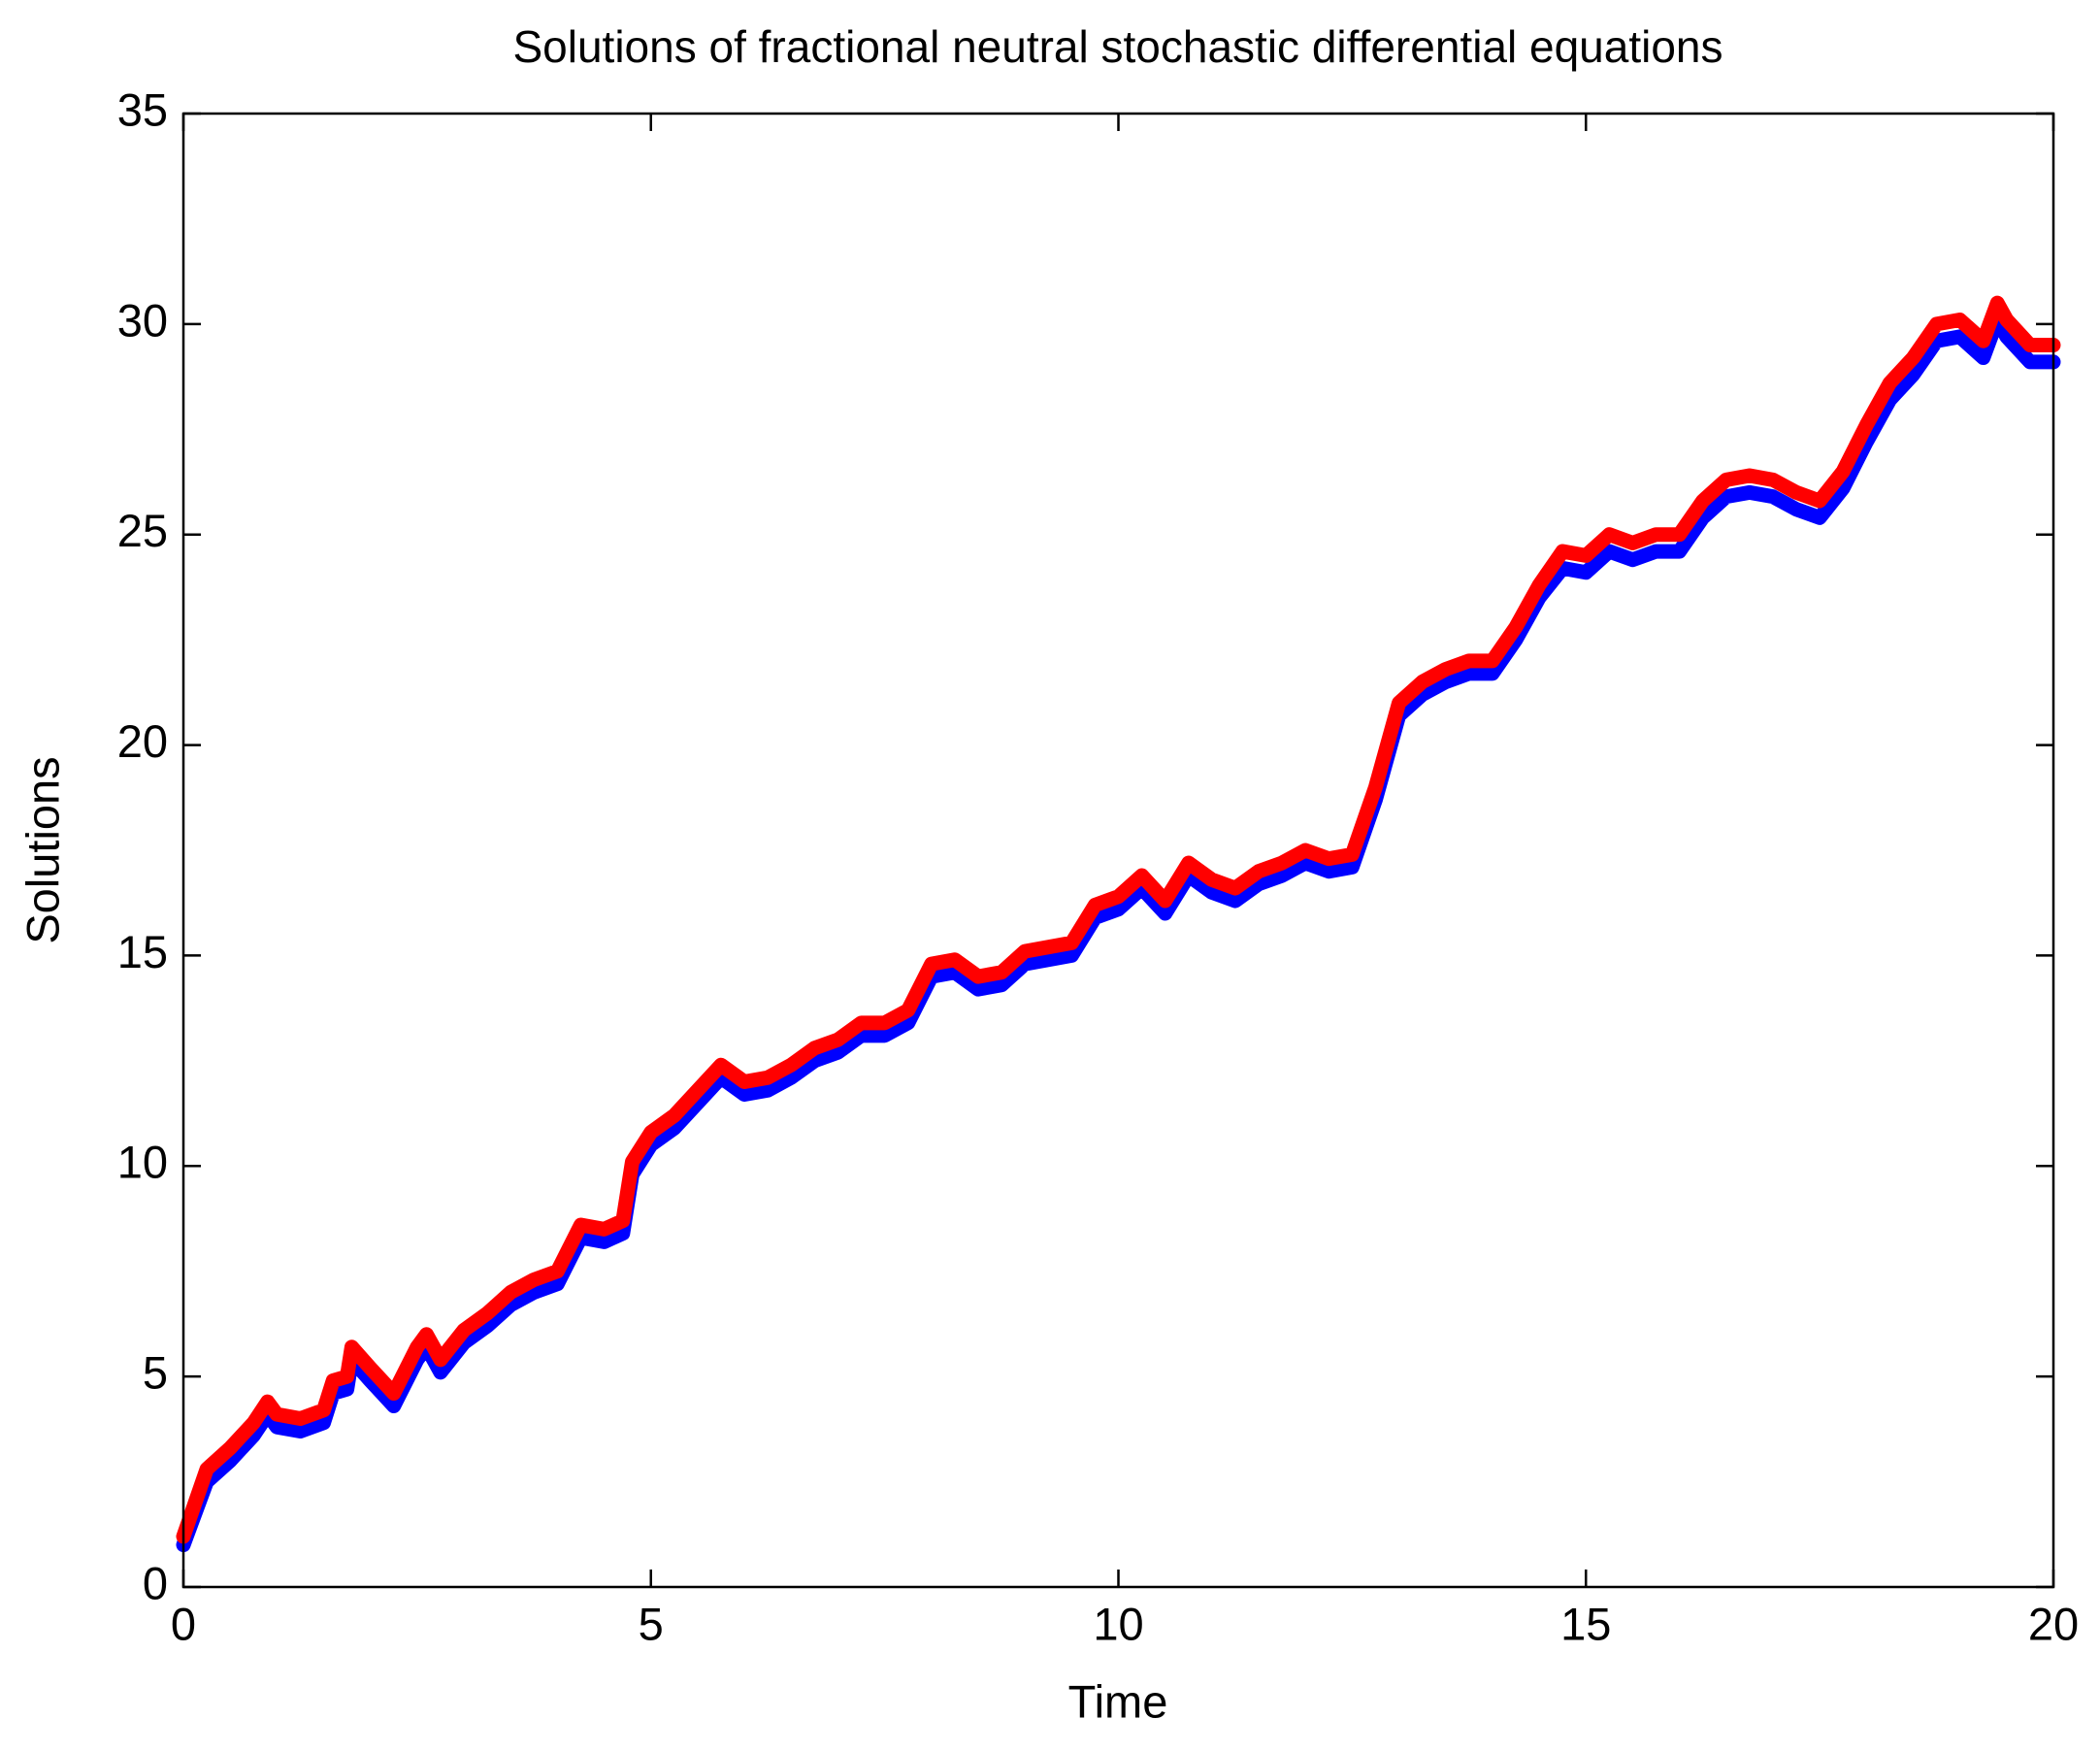  What do you see at coordinates (155, 1583) in the screenshot?
I see `y-tick-label: 0` at bounding box center [155, 1583].